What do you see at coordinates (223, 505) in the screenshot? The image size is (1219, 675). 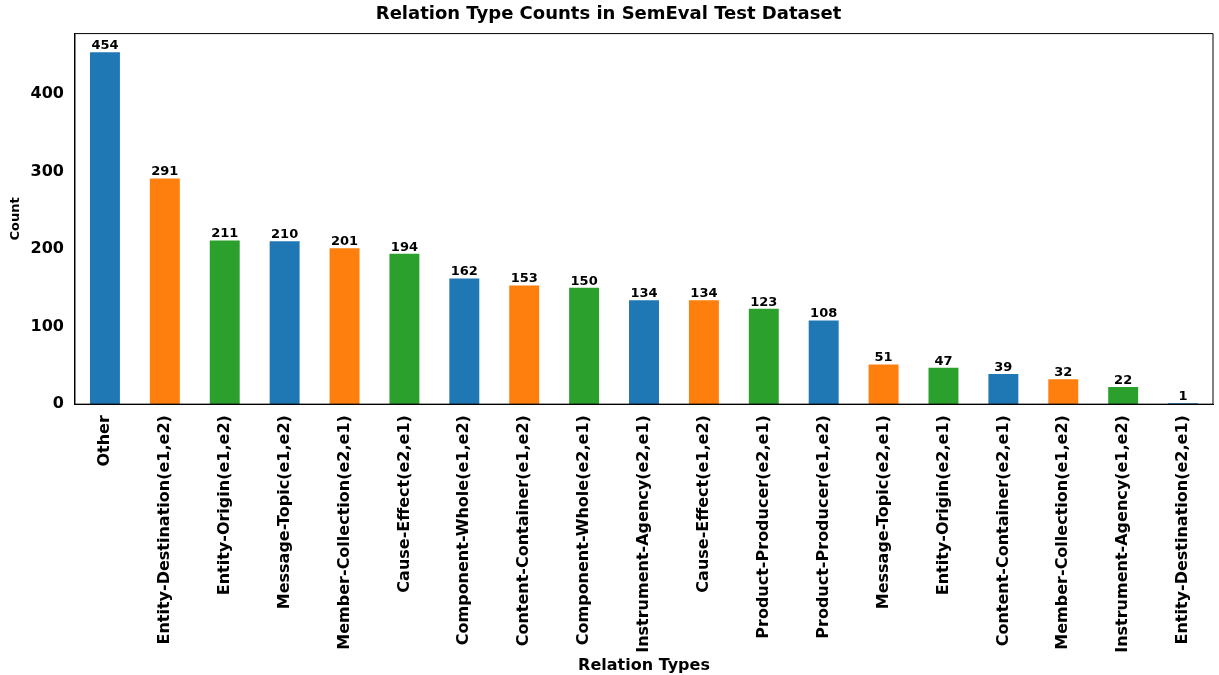 I see `x-tick-label: Entity-Origin(e1,e2)` at bounding box center [223, 505].